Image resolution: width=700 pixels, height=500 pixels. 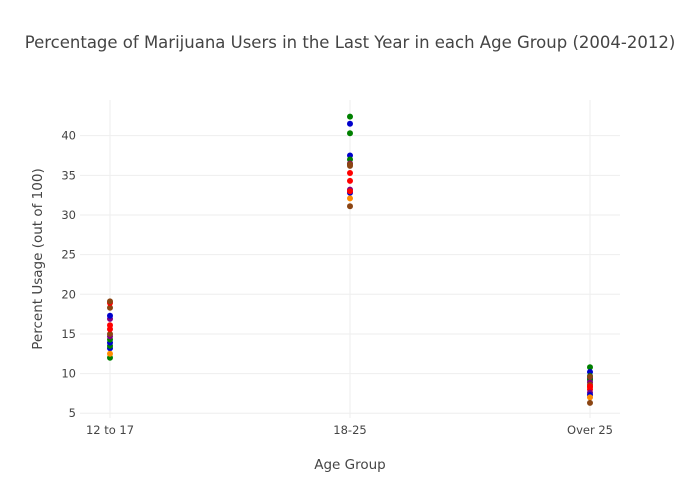 What do you see at coordinates (590, 430) in the screenshot?
I see `x-tick-label: Over 25` at bounding box center [590, 430].